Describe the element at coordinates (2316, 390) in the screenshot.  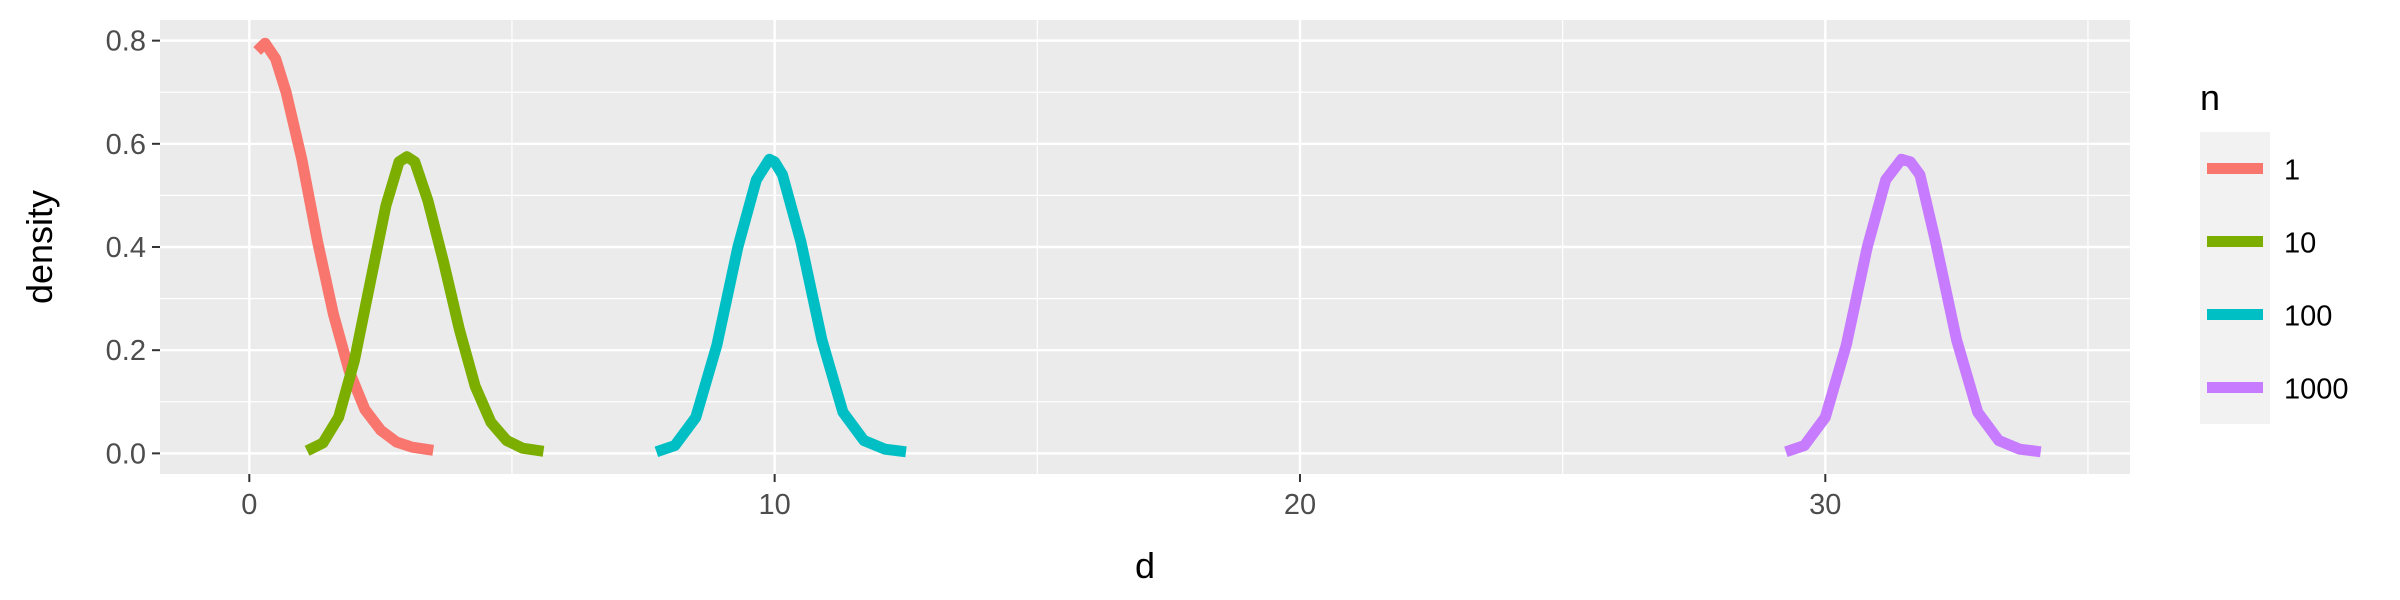
I see `legend-label: 1000` at that location.